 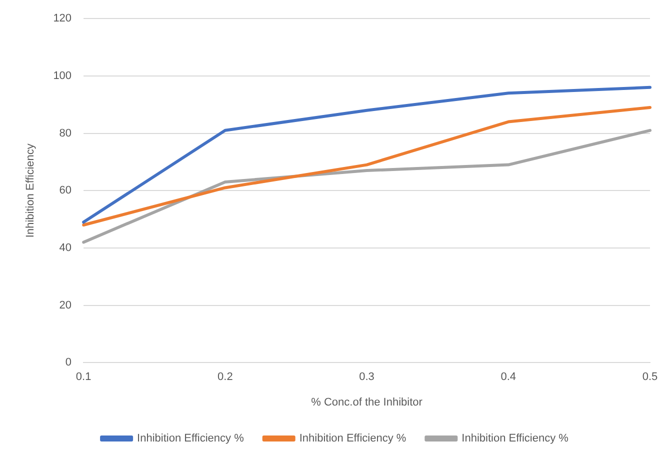 I want to click on y-tick-label: 100, so click(x=62, y=76).